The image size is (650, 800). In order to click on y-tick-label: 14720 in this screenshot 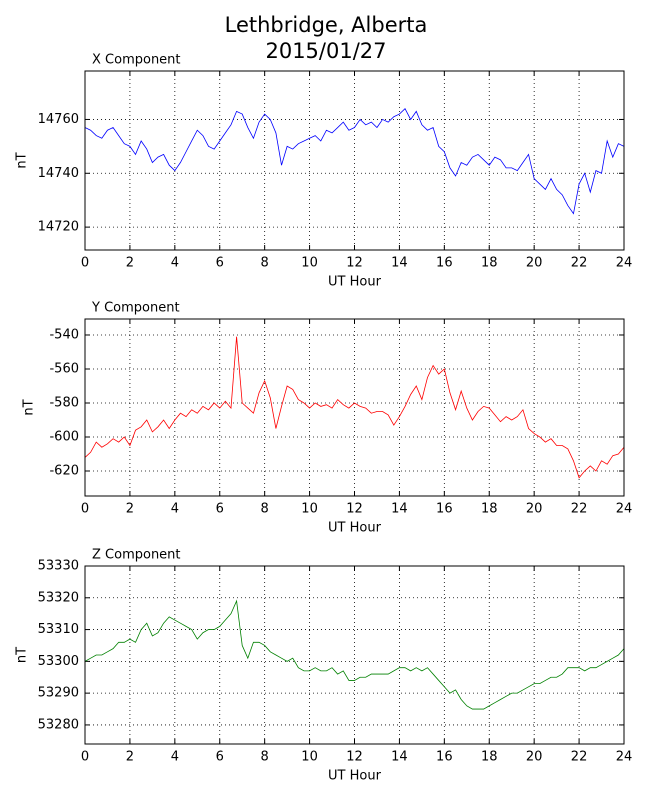, I will do `click(58, 227)`.